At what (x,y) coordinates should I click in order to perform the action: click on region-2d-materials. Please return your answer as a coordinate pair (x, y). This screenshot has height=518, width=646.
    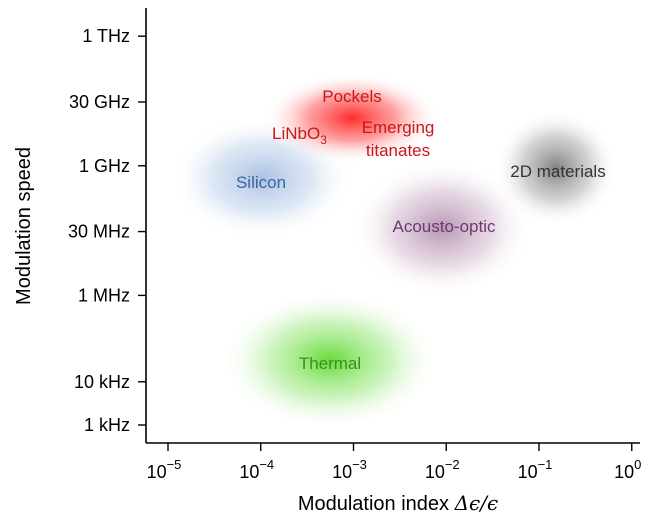
    Looking at the image, I should click on (556, 168).